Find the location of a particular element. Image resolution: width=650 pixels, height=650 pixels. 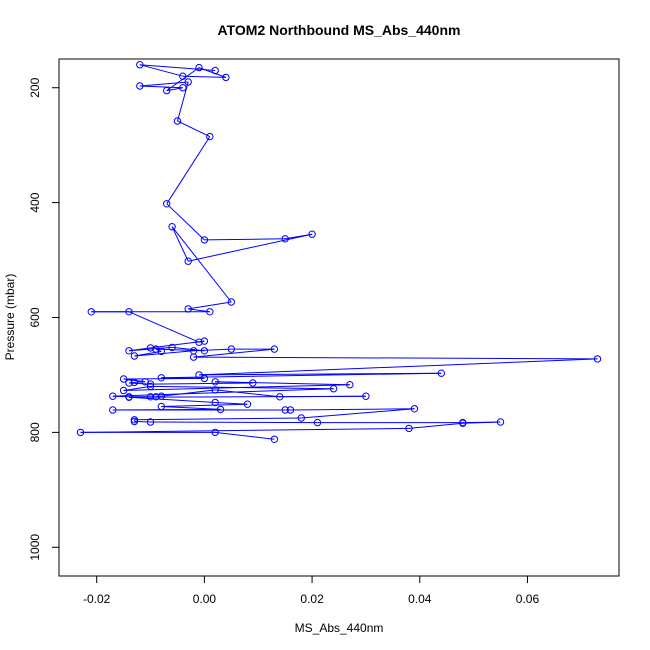

x-axis: -0.02 0.00 0.02 0.04 0.06 is located at coordinates (311, 590).